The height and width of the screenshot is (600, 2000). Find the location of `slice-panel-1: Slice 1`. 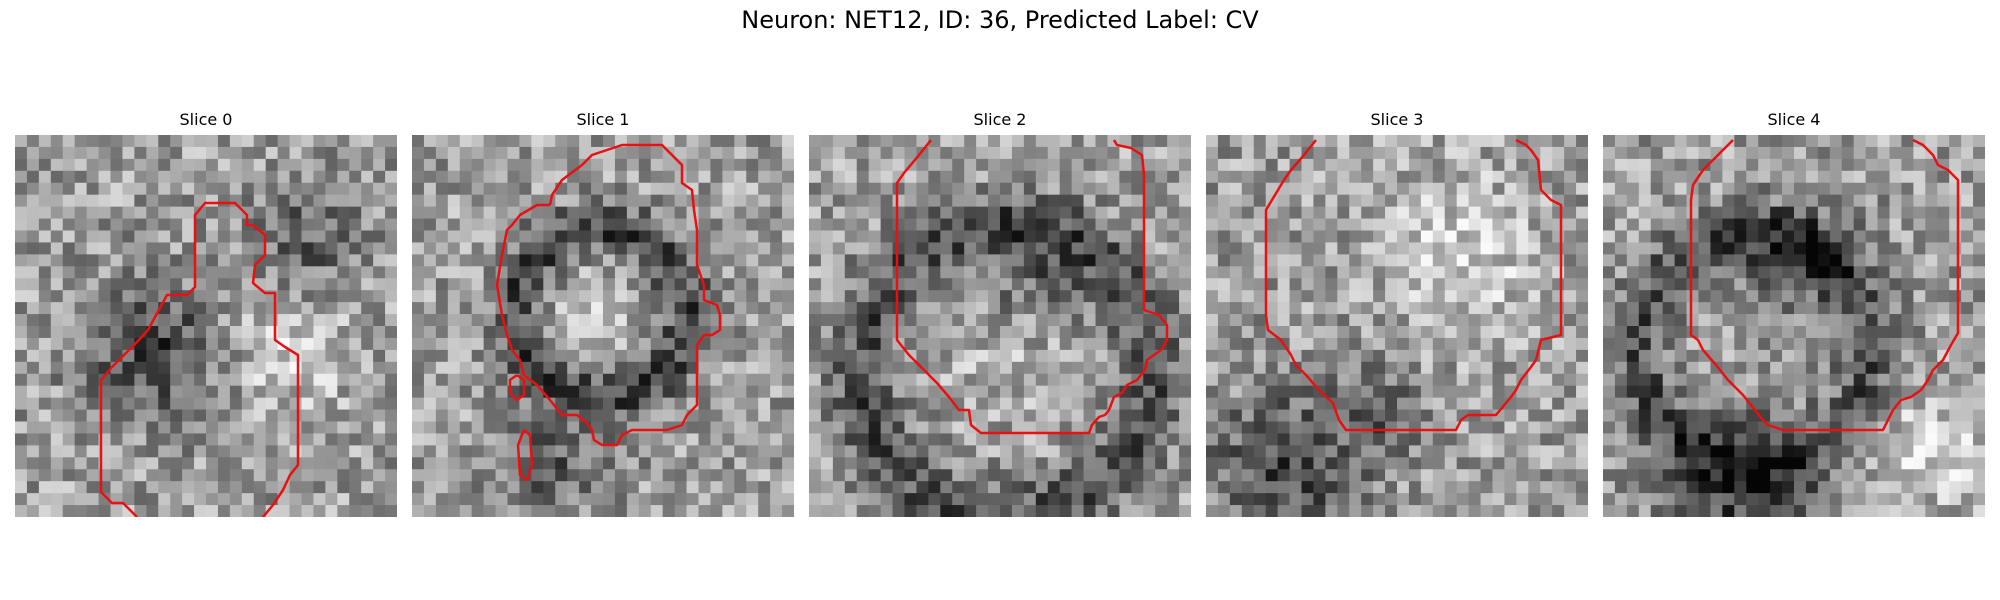

slice-panel-1: Slice 1 is located at coordinates (603, 313).